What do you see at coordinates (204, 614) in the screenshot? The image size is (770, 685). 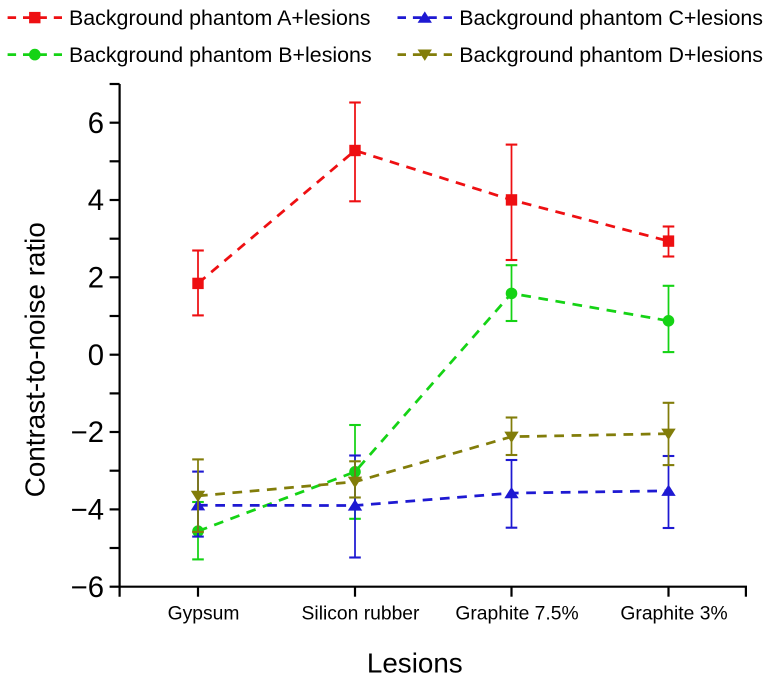 I see `svg-text: Gypsum` at bounding box center [204, 614].